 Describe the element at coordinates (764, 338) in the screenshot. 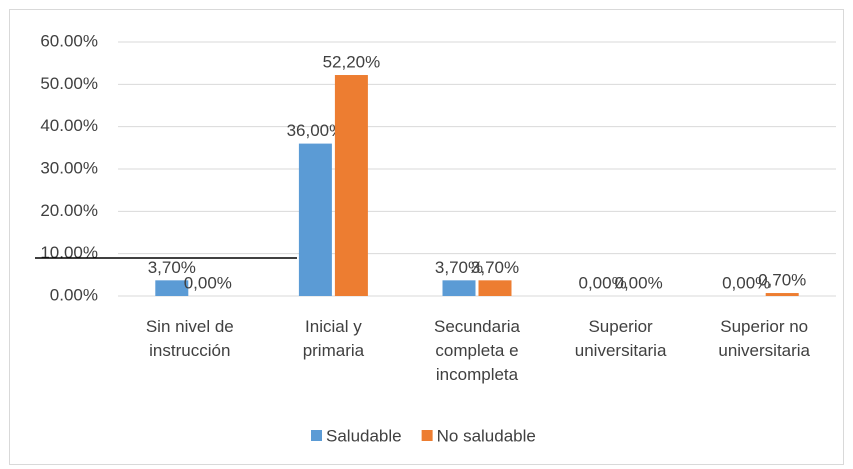

I see `x-tick-label: Superior no universitaria` at that location.